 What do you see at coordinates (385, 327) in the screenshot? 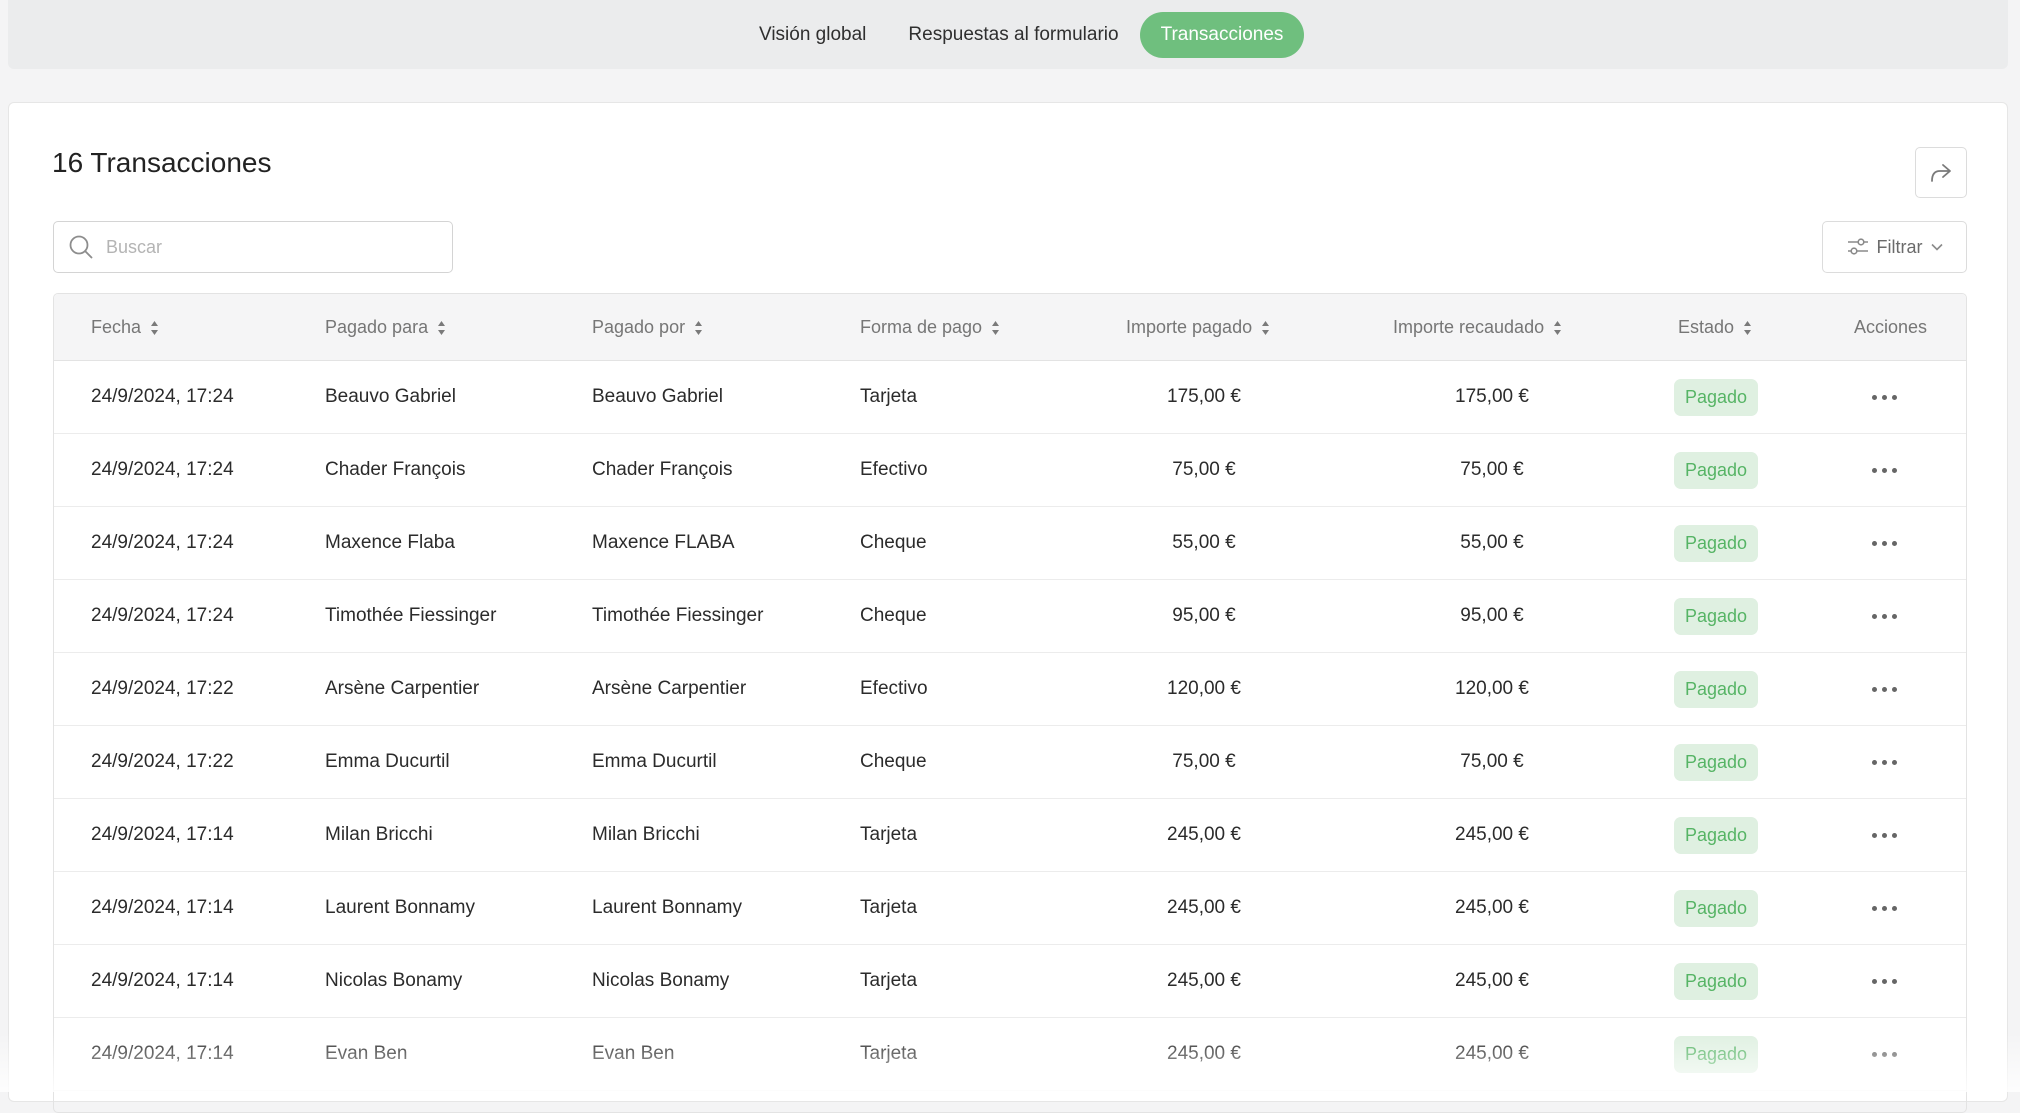
I see `column-header-pagado-para: Pagado para` at bounding box center [385, 327].